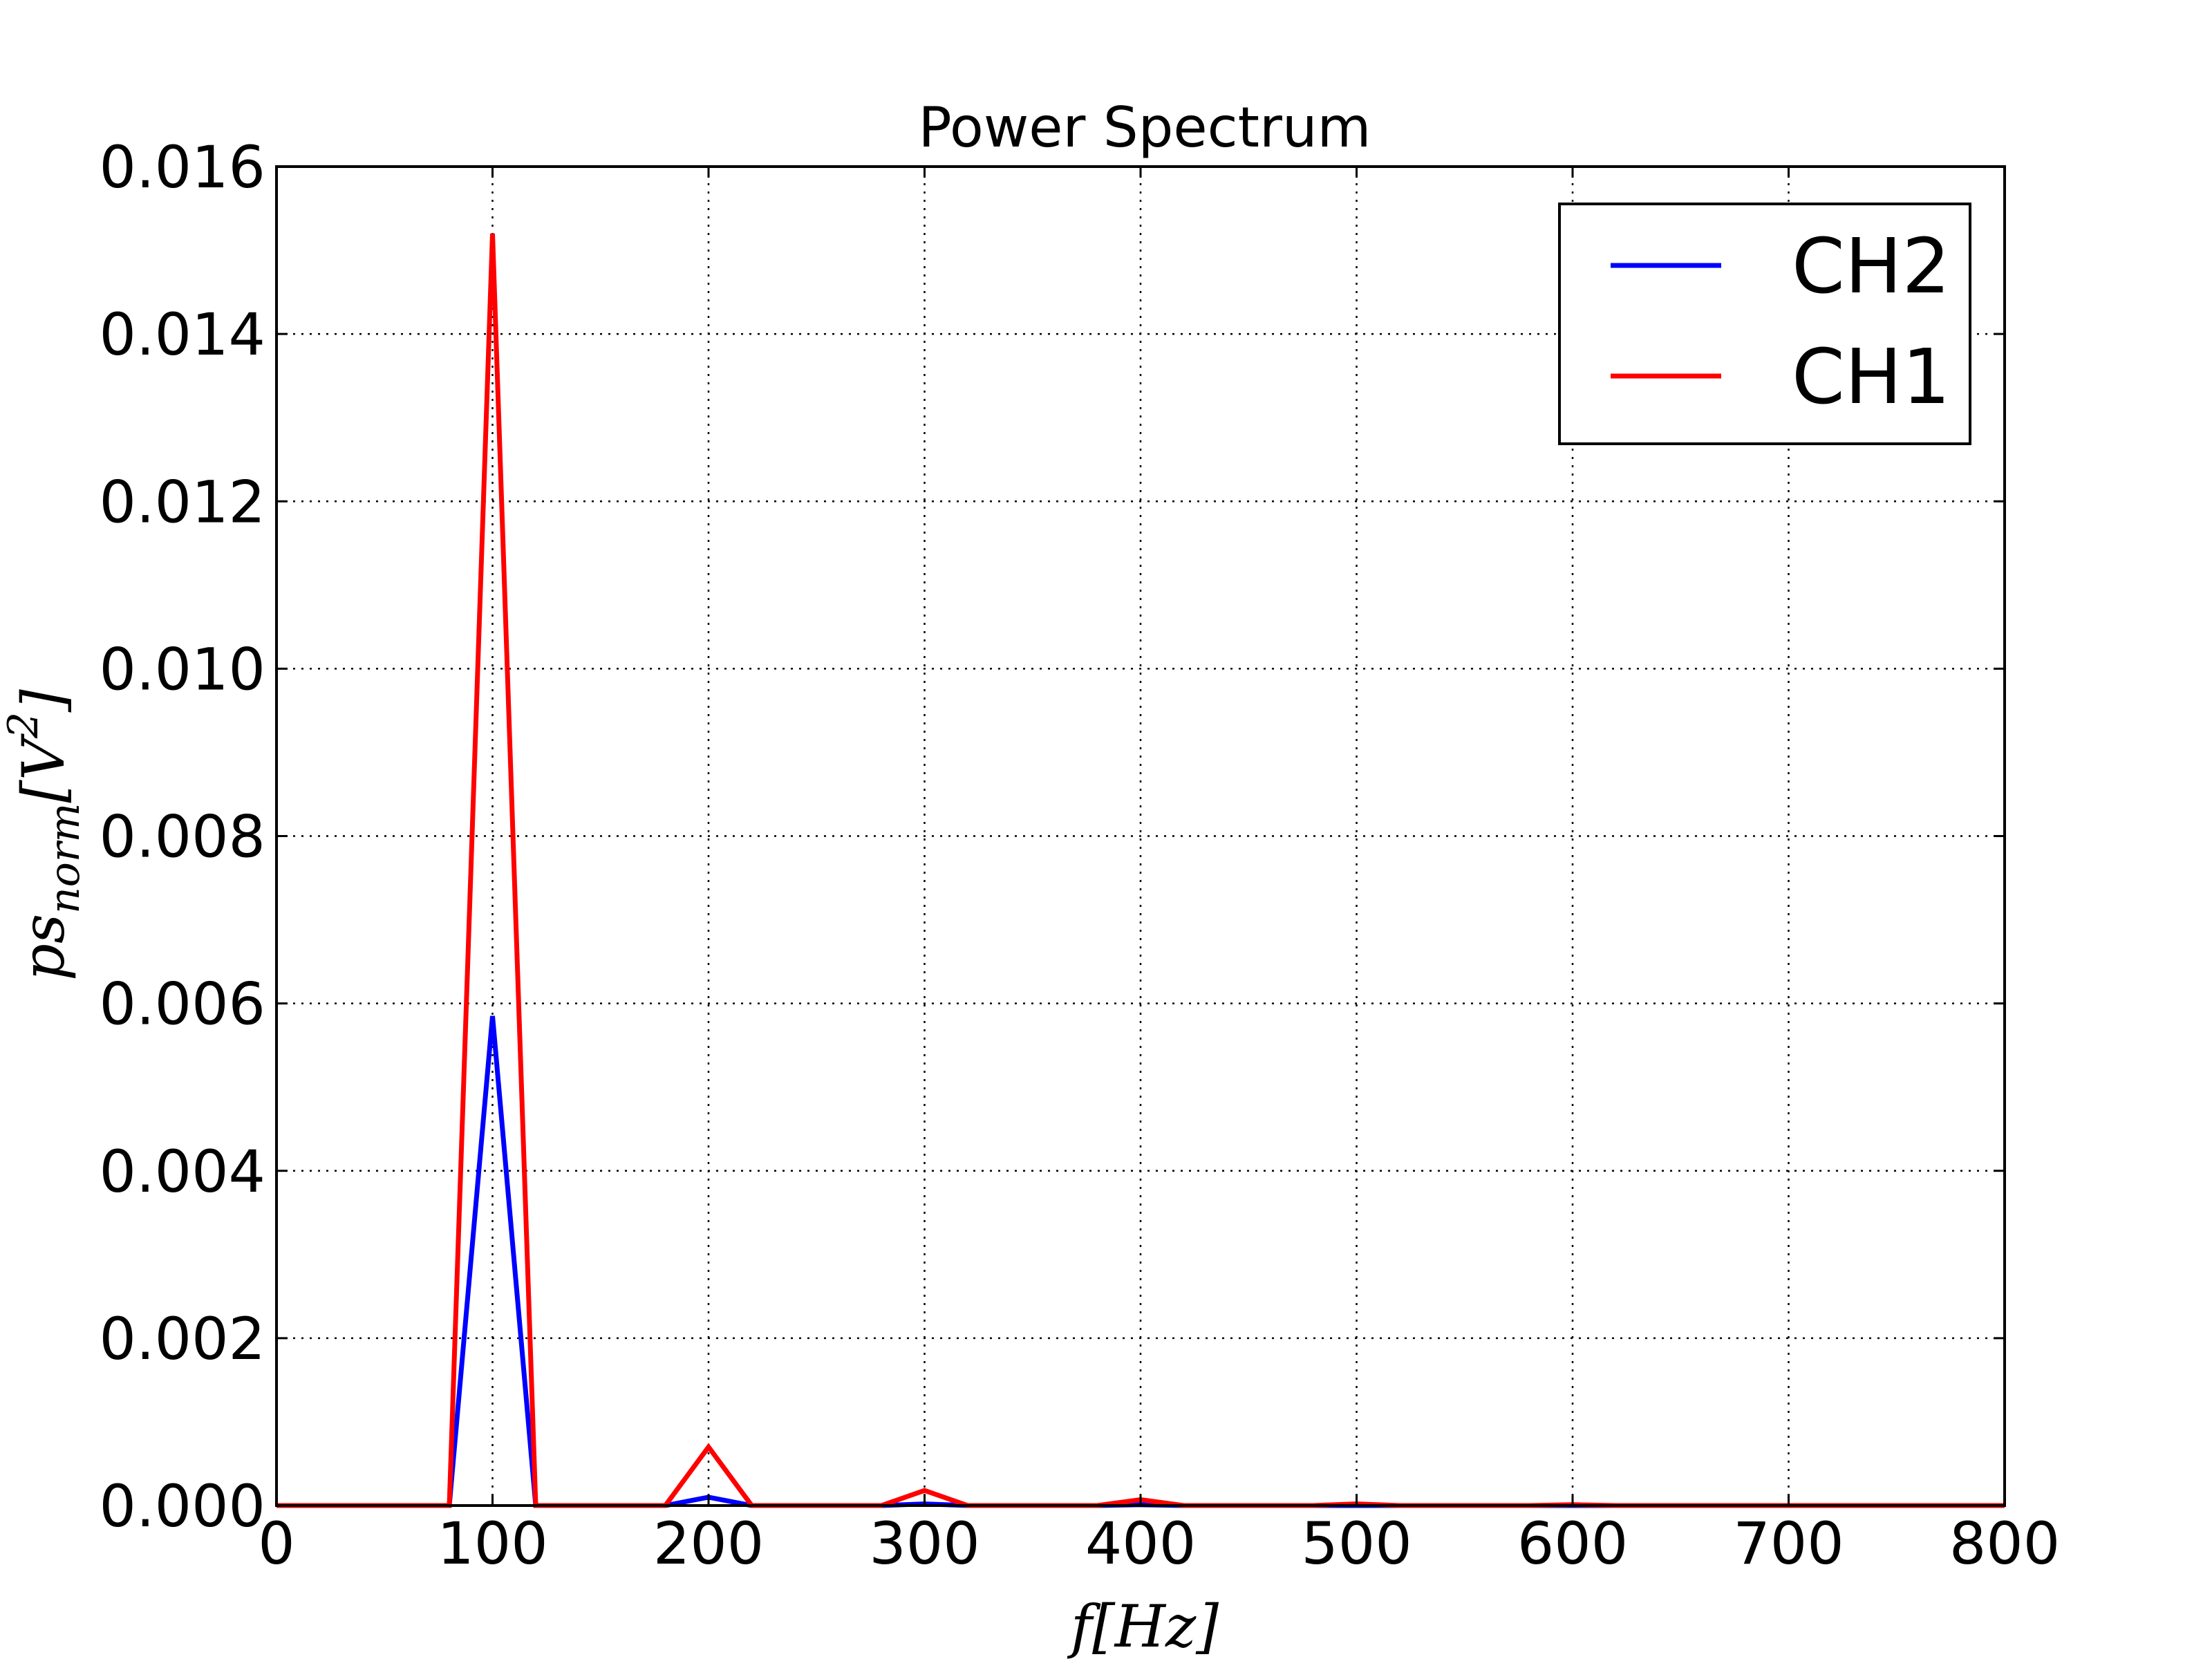 The height and width of the screenshot is (1659, 2212). I want to click on x-tick-labels: 0 100 200 300 400 500 600 700 800, so click(1159, 1544).